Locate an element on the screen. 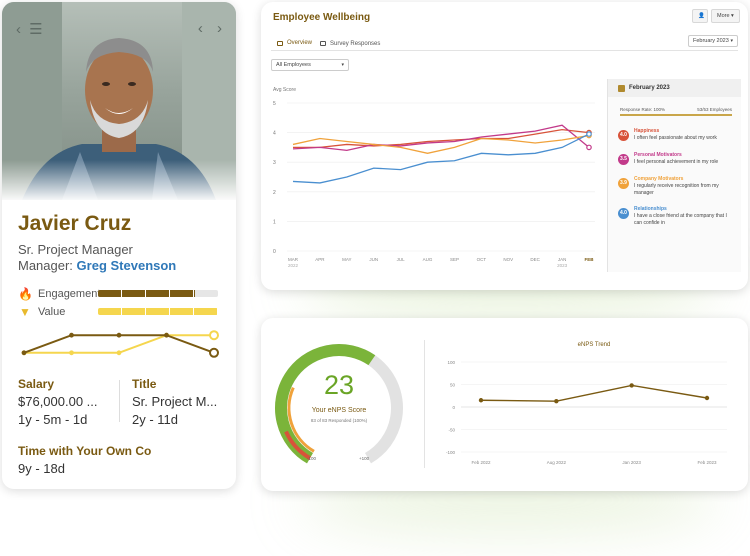 The width and height of the screenshot is (750, 556). value-metric: ▼ Value is located at coordinates (41, 312).